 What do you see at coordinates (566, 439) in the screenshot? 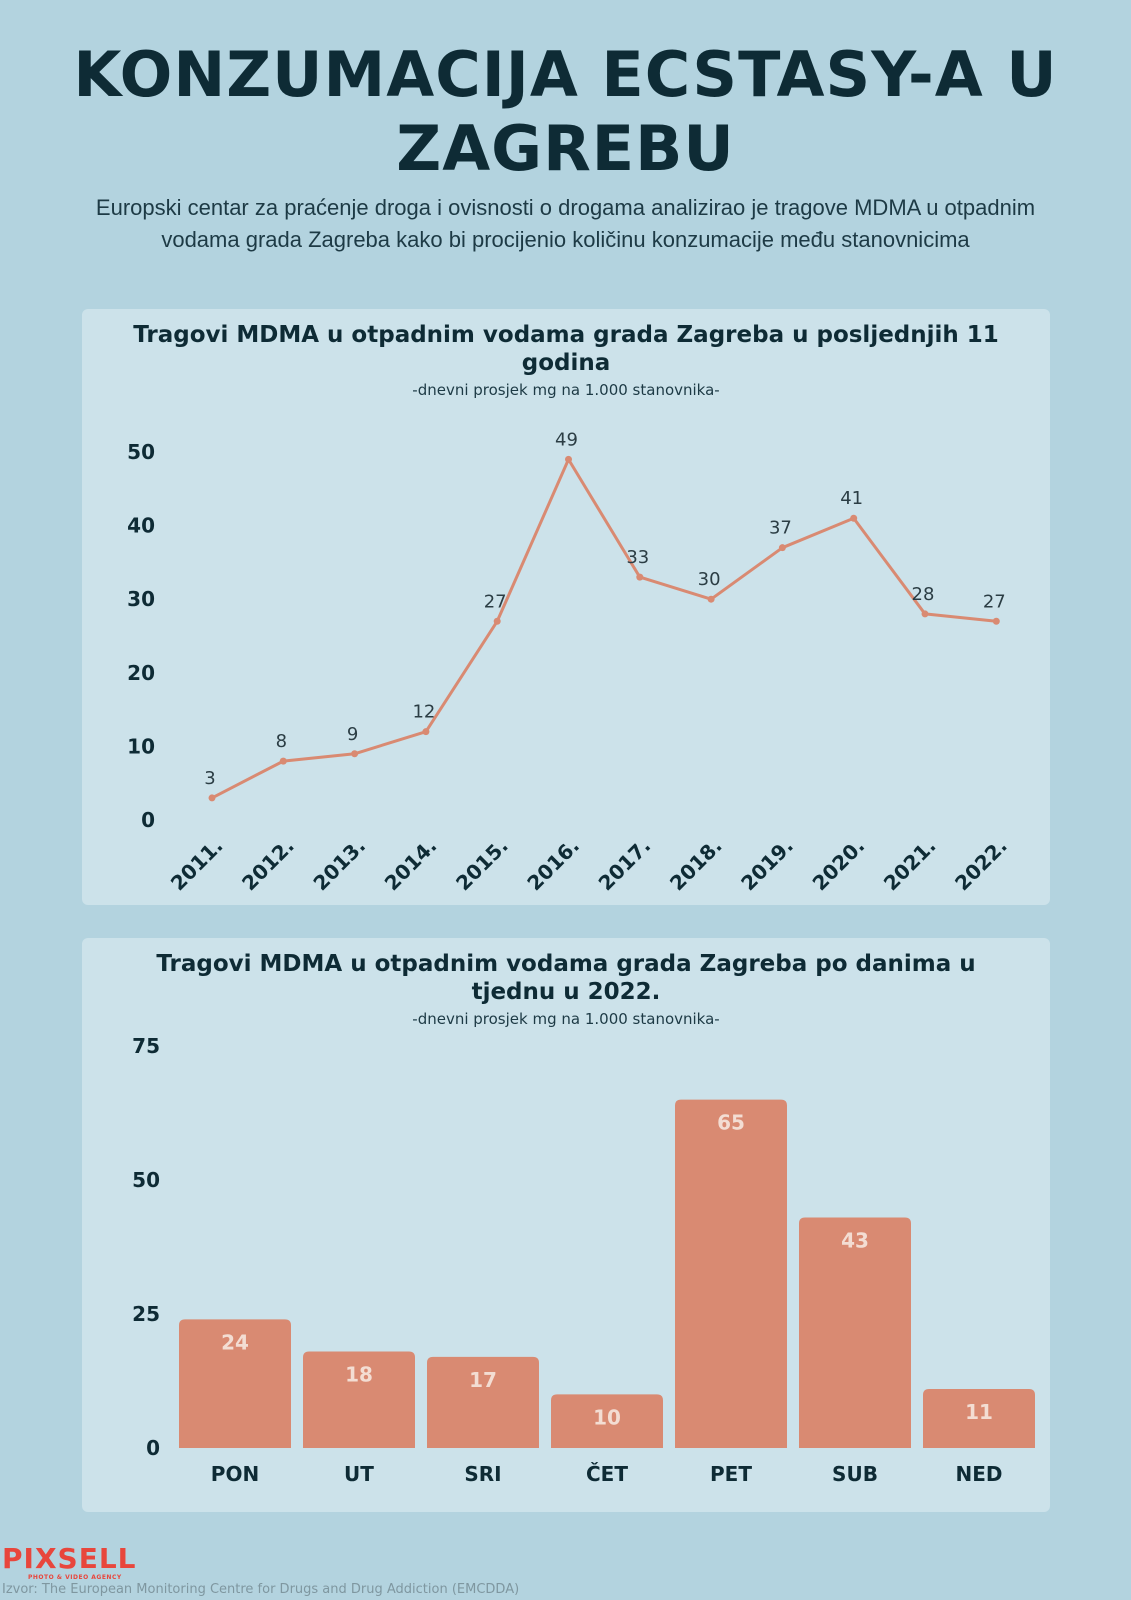
I see `data-label: 49` at bounding box center [566, 439].